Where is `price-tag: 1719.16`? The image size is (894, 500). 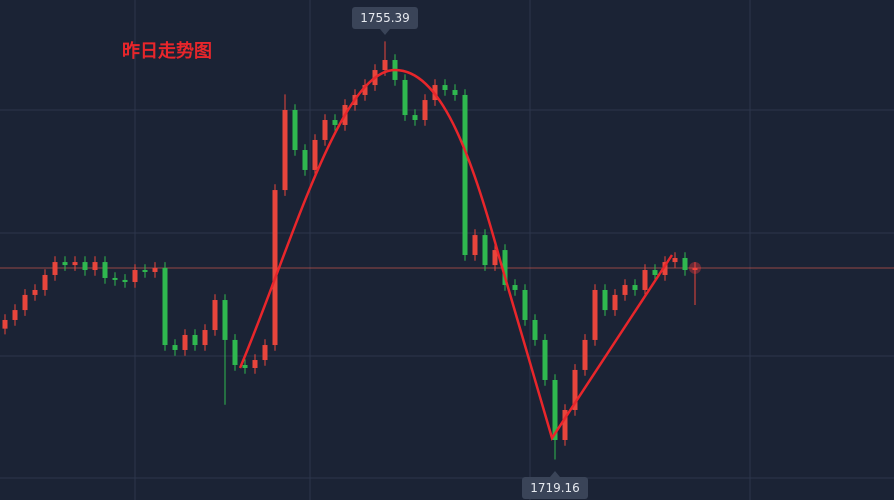
price-tag: 1719.16 is located at coordinates (555, 488).